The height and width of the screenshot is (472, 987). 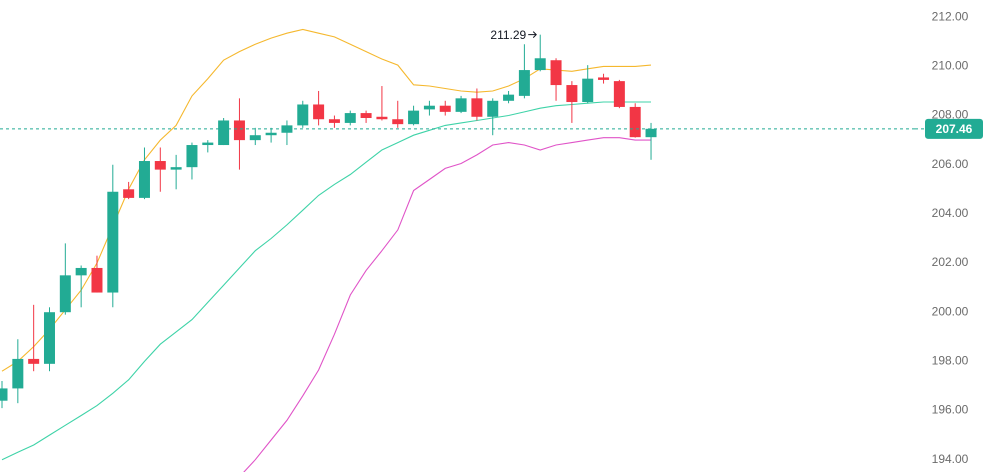 What do you see at coordinates (532, 35) in the screenshot?
I see `high-arrow` at bounding box center [532, 35].